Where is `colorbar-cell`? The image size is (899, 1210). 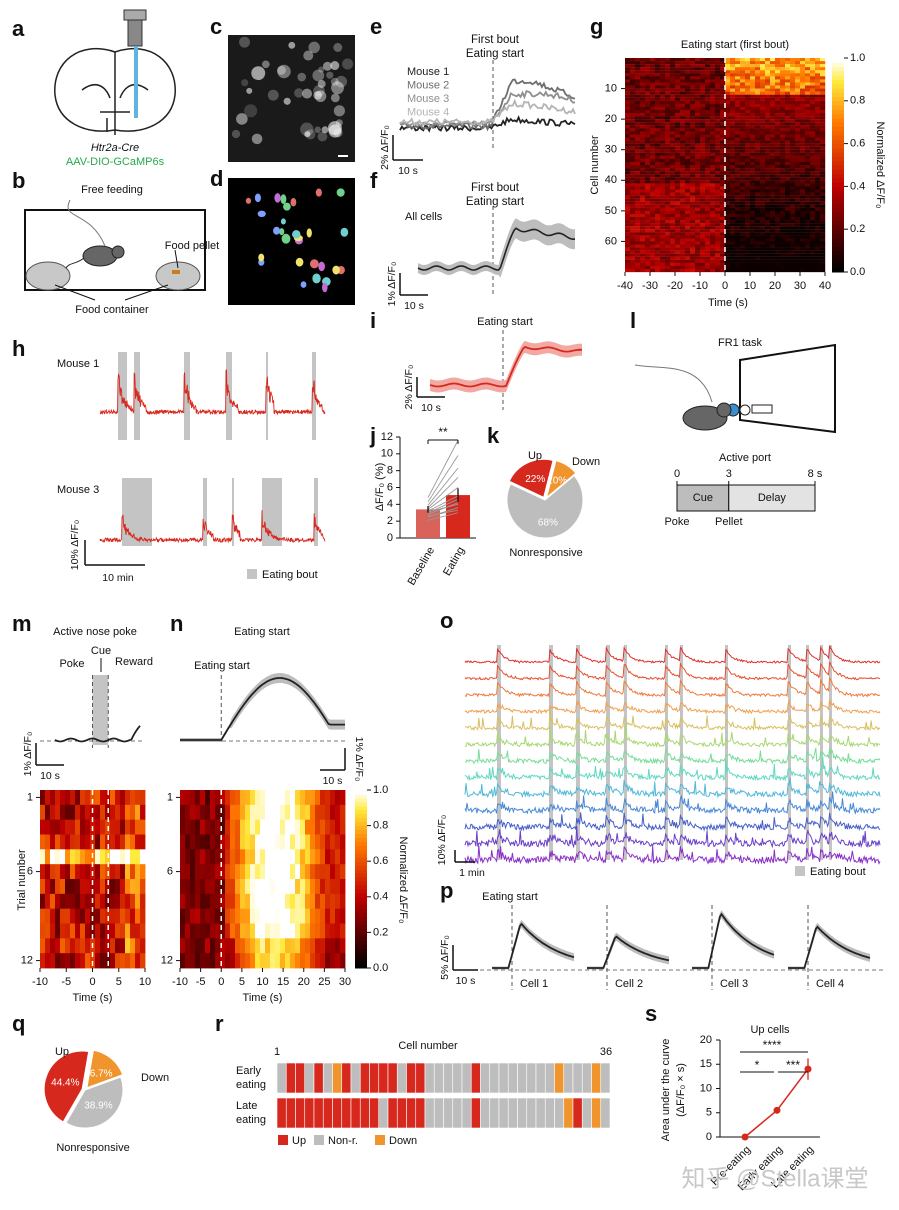 colorbar-cell is located at coordinates (838, 223).